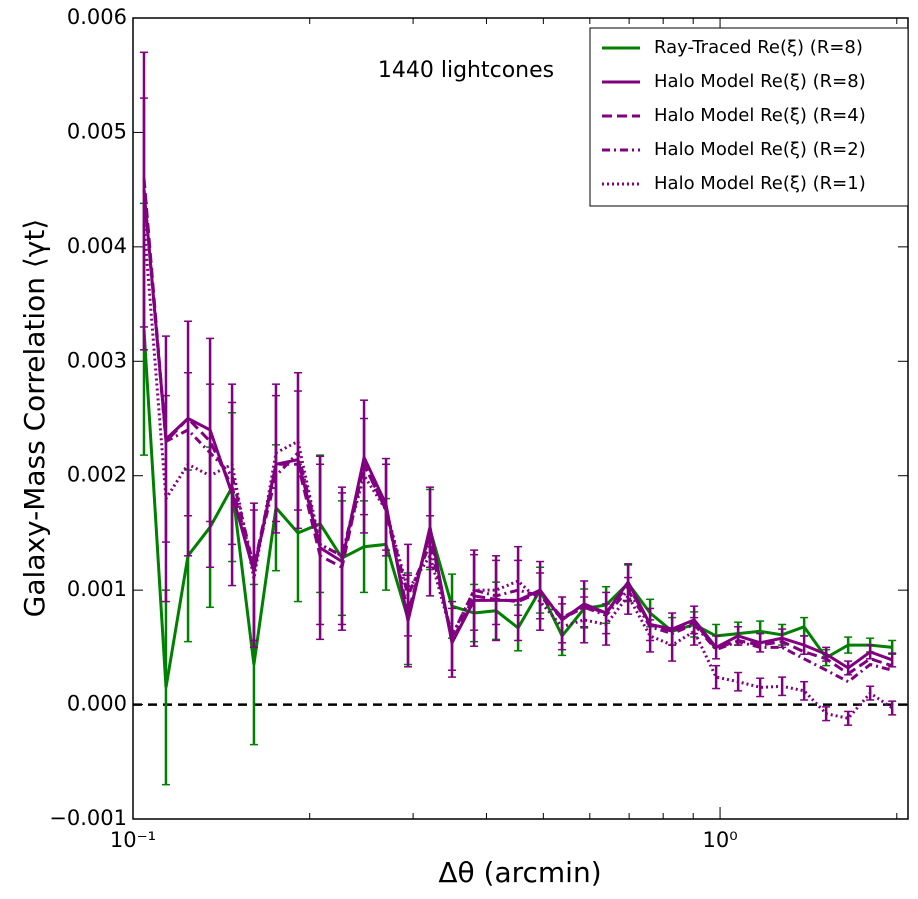 This screenshot has height=899, width=918. Describe the element at coordinates (97, 17) in the screenshot. I see `y-tick-label: 0.006` at that location.